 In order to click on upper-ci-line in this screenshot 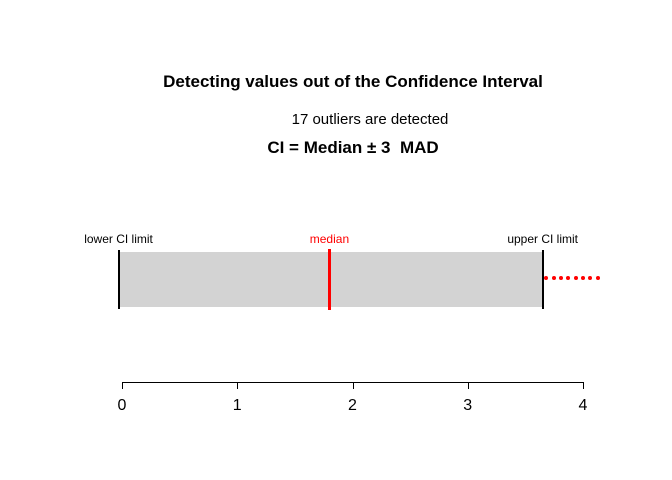, I will do `click(542, 279)`.